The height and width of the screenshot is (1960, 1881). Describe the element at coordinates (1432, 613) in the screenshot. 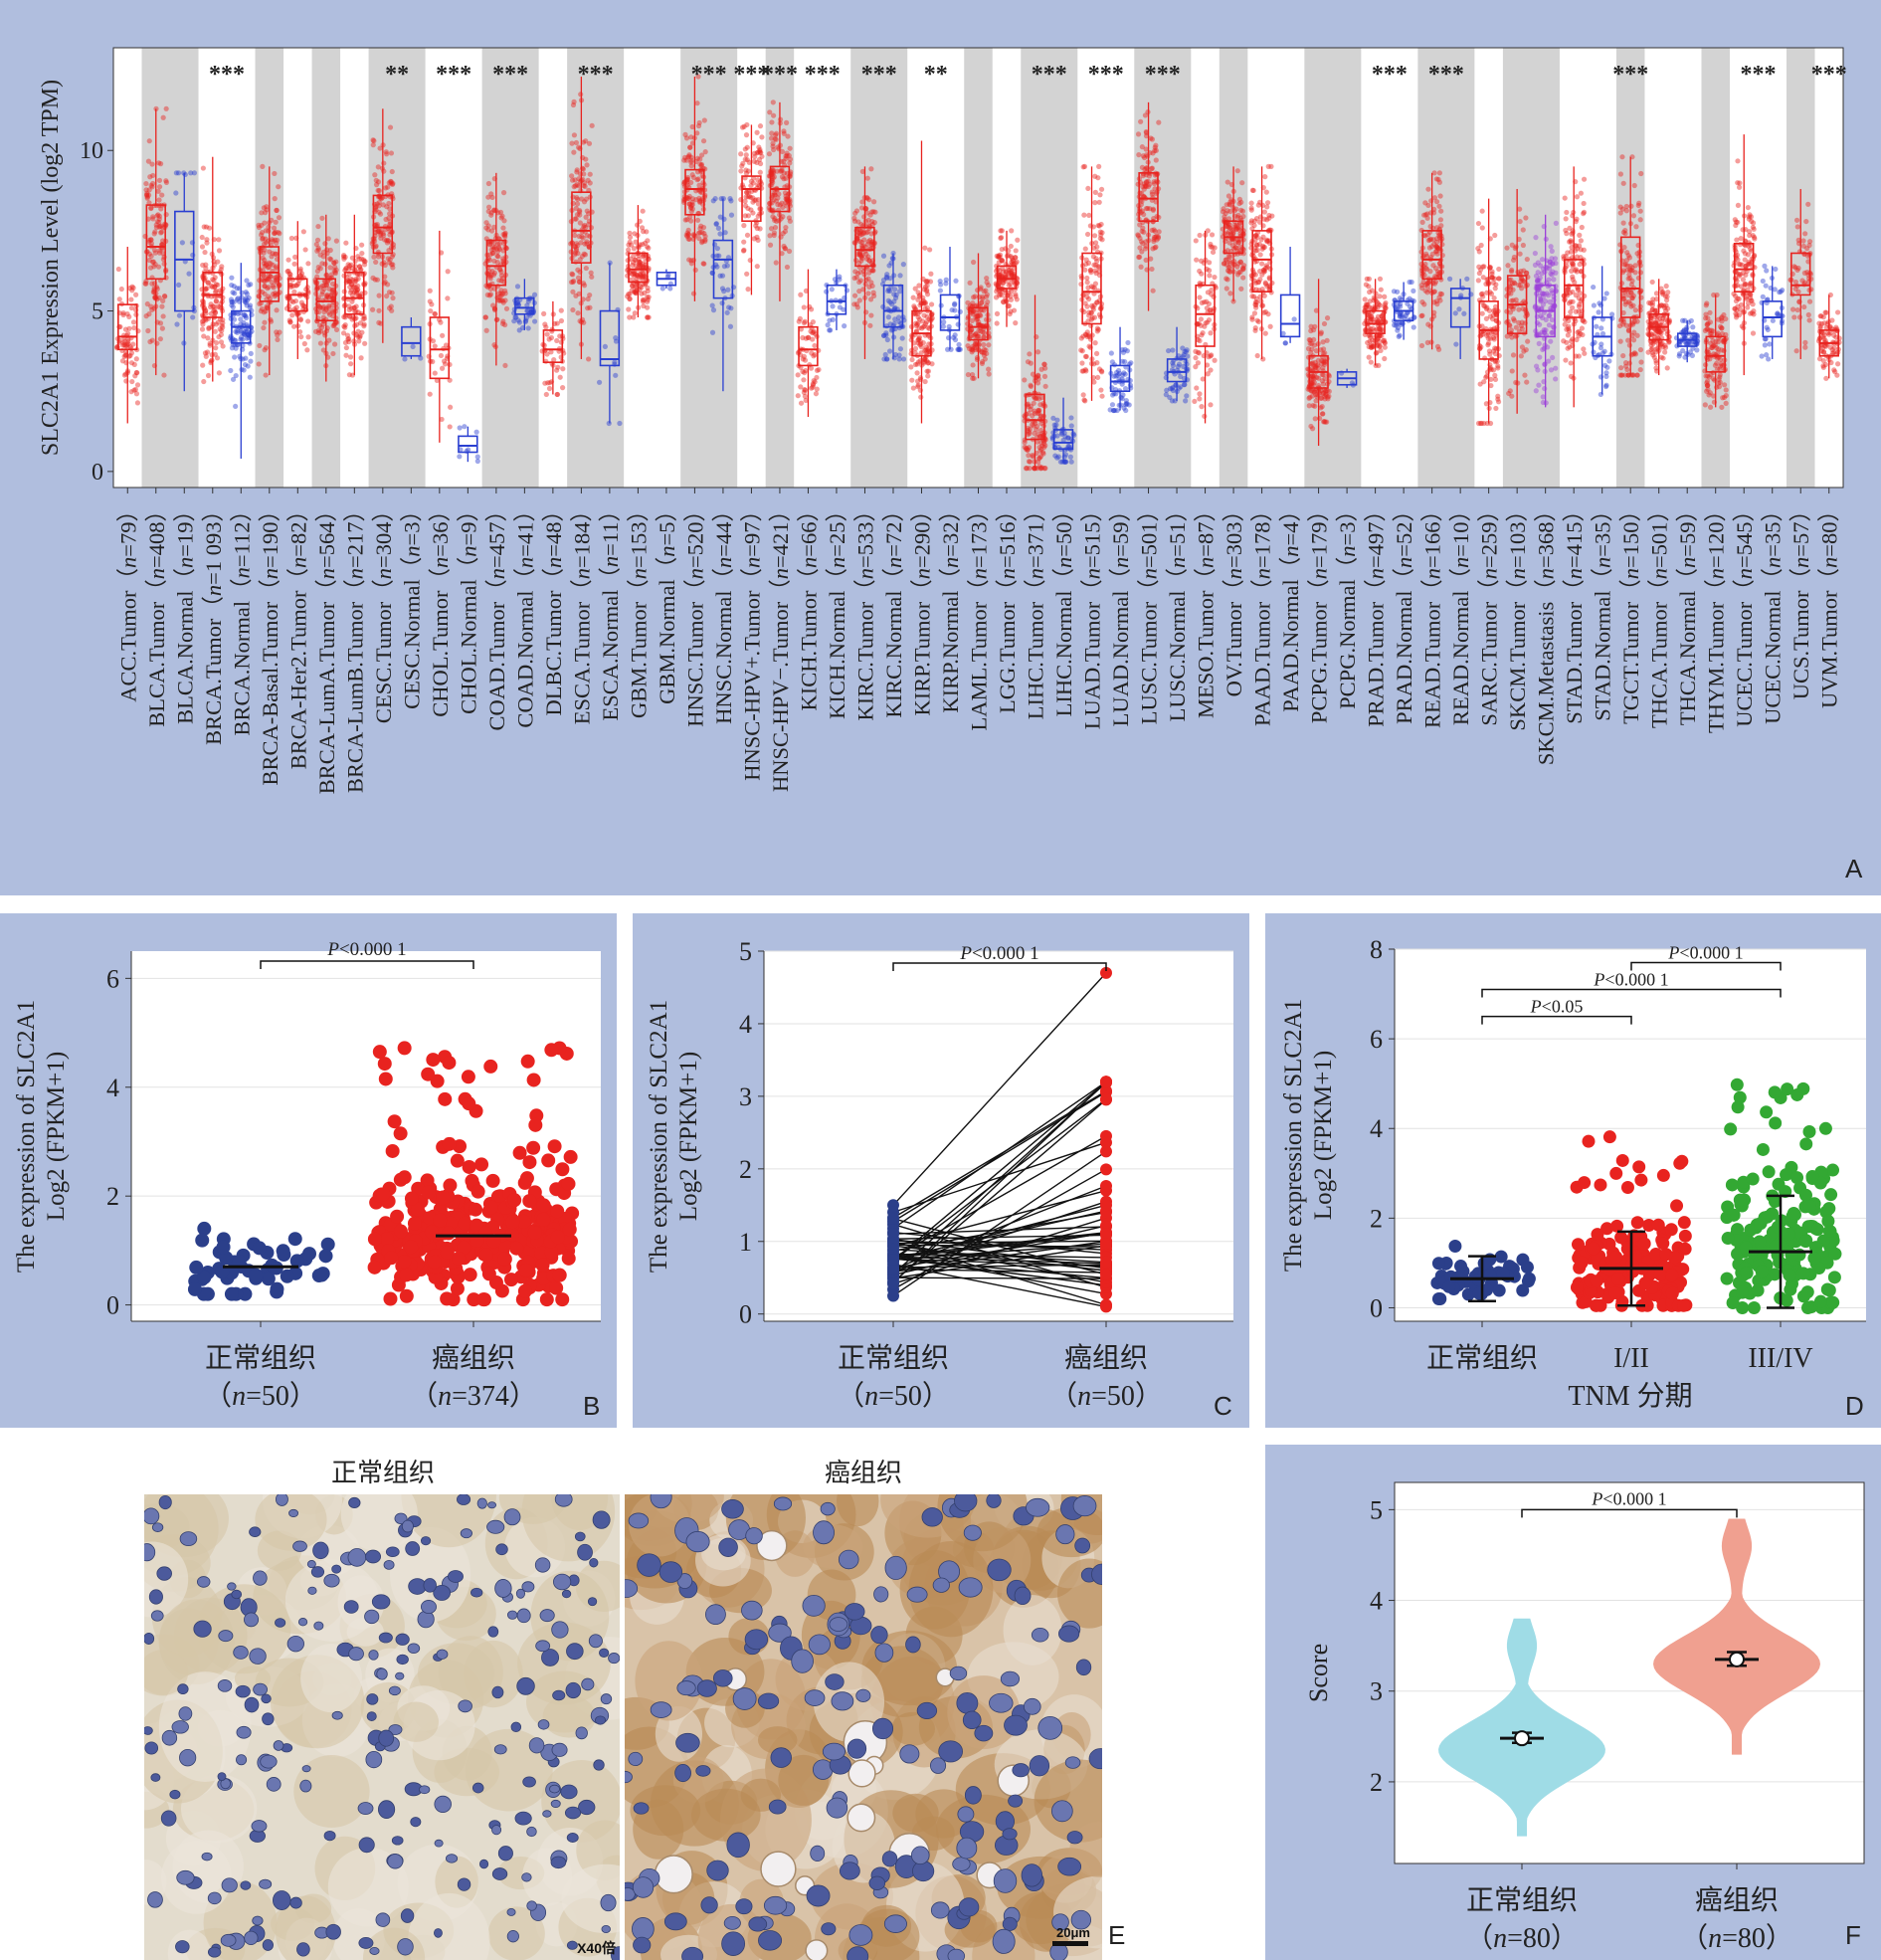

I see `x-tick-label: READ.Tumor（n=166）` at that location.